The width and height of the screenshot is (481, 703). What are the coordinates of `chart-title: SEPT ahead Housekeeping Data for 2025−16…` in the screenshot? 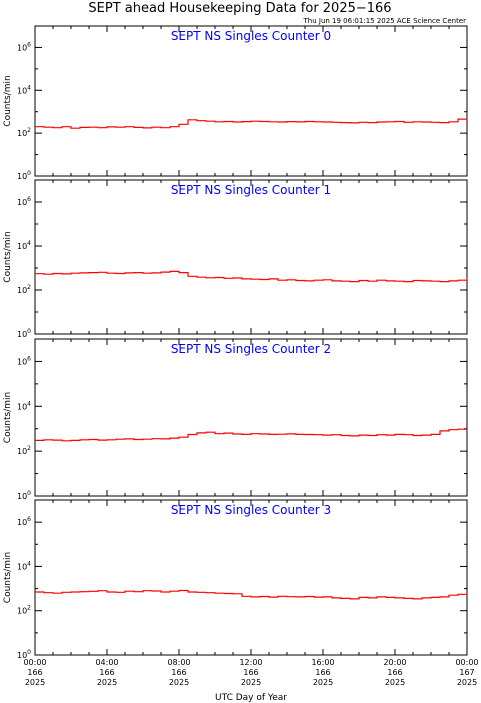 It's located at (239, 8).